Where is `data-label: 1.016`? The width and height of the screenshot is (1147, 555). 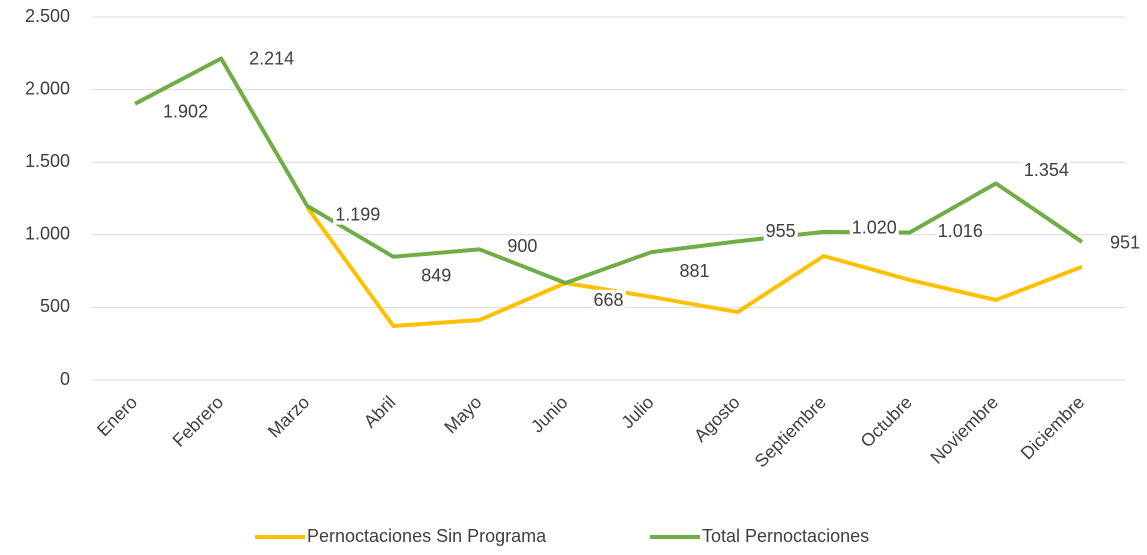 data-label: 1.016 is located at coordinates (960, 231).